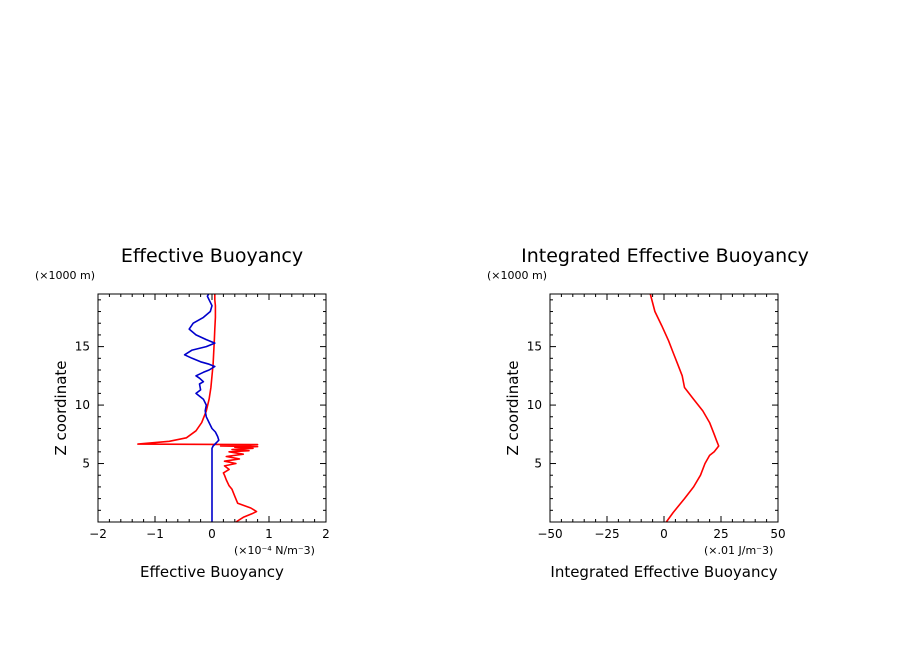 The image size is (904, 654). I want to click on tick-labels: −2 −1 0 1 2 5 10 15, so click(202, 440).